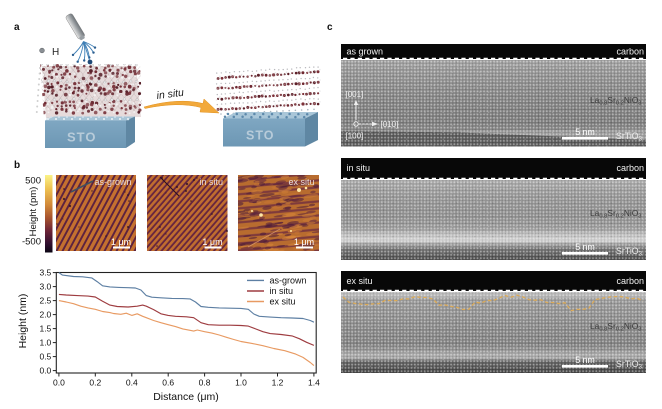  What do you see at coordinates (365, 51) in the screenshot?
I see `svg-text: as grown` at bounding box center [365, 51].